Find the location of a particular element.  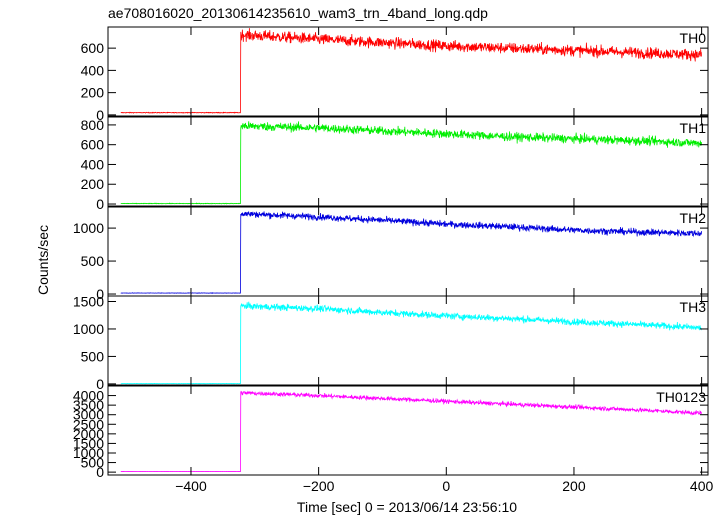

x-tick-label: 400 is located at coordinates (702, 486).